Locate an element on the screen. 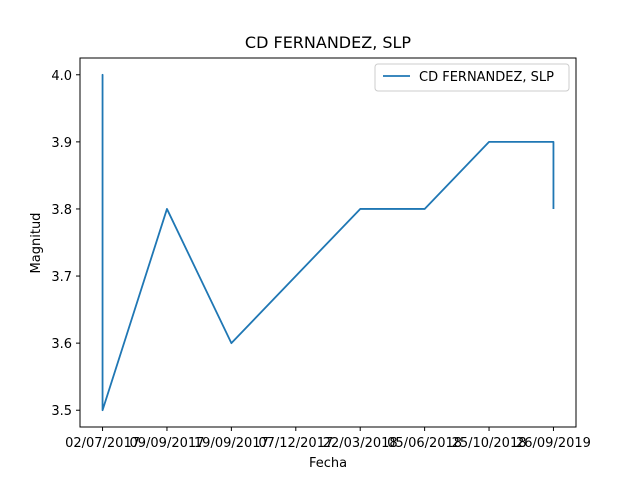 The height and width of the screenshot is (480, 640). y-axis: 3.5 3.6 3.7 3.8 3.9 4.0 is located at coordinates (65, 244).